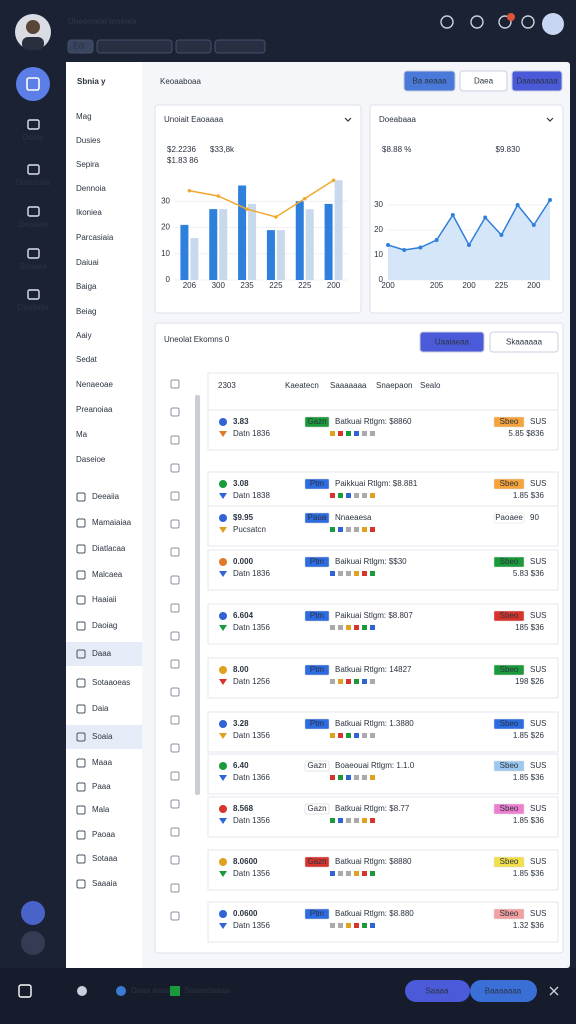 The height and width of the screenshot is (1024, 576). I want to click on nav-item: Malcaea, so click(107, 574).